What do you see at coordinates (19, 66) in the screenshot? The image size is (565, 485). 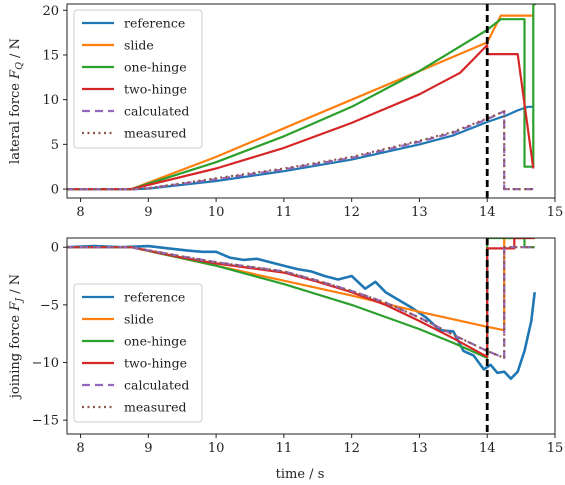 I see `y-axis-label-subscript: Q` at bounding box center [19, 66].